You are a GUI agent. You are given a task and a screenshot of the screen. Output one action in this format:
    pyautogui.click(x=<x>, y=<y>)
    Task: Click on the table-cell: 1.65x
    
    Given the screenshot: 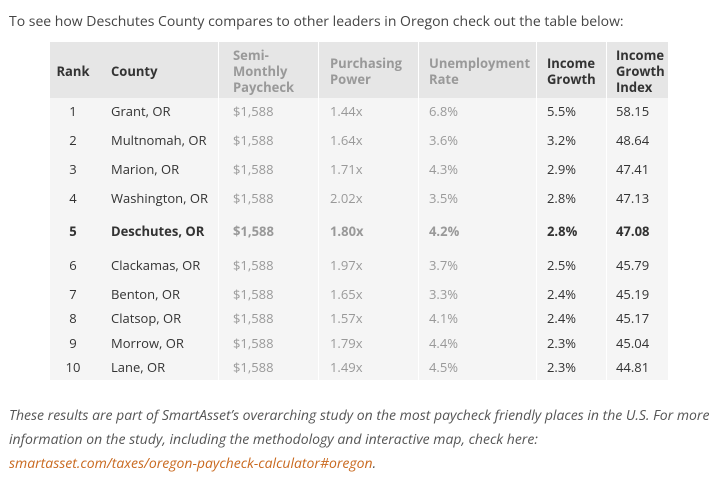 What is the action you would take?
    pyautogui.click(x=346, y=294)
    